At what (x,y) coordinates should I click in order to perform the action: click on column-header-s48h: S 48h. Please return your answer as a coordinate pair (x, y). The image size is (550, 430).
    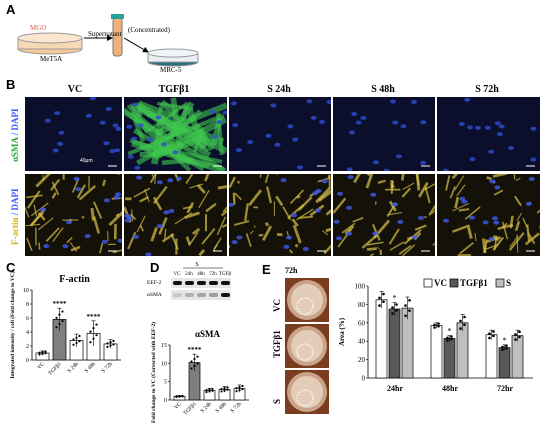
    Looking at the image, I should click on (383, 89).